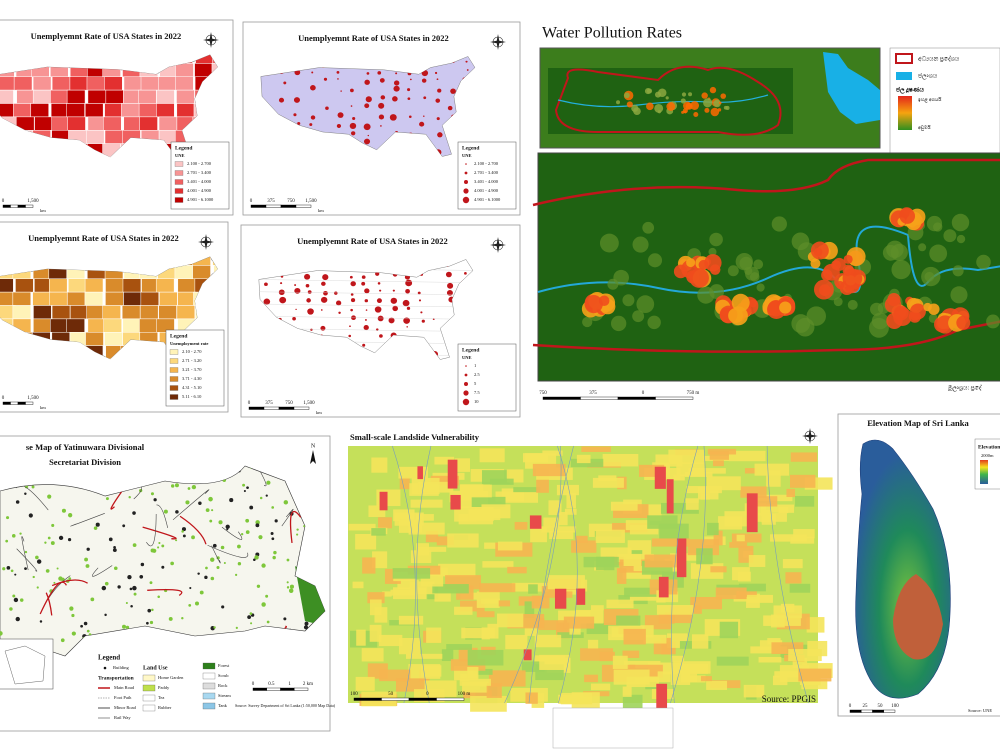 This screenshot has height=750, width=1000. I want to click on legend-label: 4.001 - 4.900, so click(199, 190).